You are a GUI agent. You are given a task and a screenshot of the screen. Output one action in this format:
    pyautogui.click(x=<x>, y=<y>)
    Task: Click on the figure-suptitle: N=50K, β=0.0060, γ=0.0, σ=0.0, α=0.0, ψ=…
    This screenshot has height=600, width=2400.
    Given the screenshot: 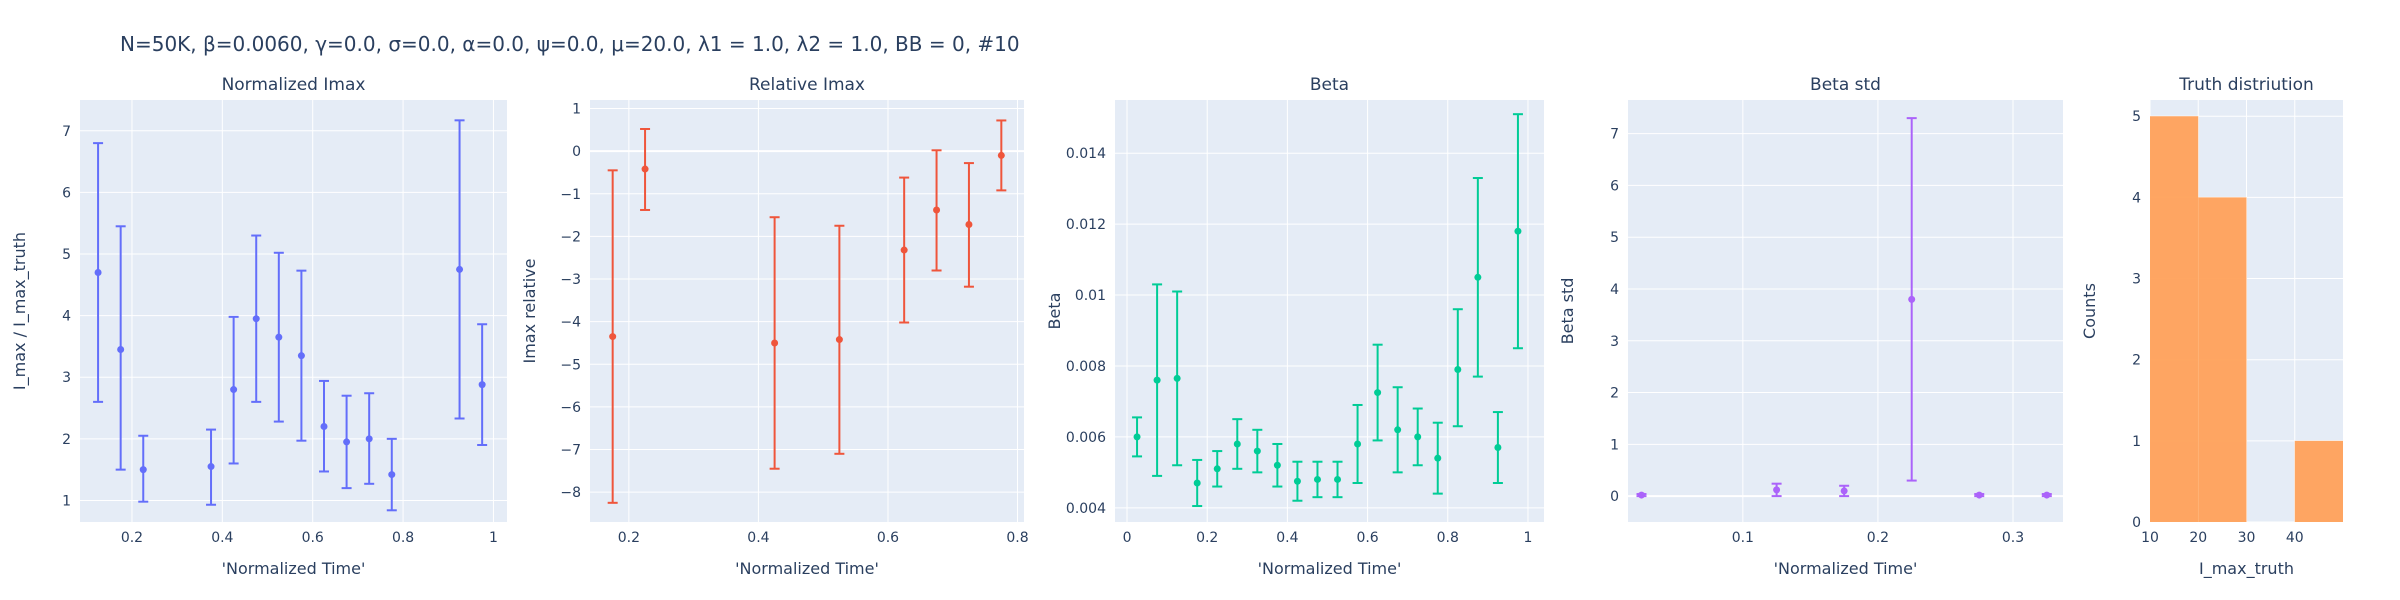 What is the action you would take?
    pyautogui.click(x=570, y=44)
    